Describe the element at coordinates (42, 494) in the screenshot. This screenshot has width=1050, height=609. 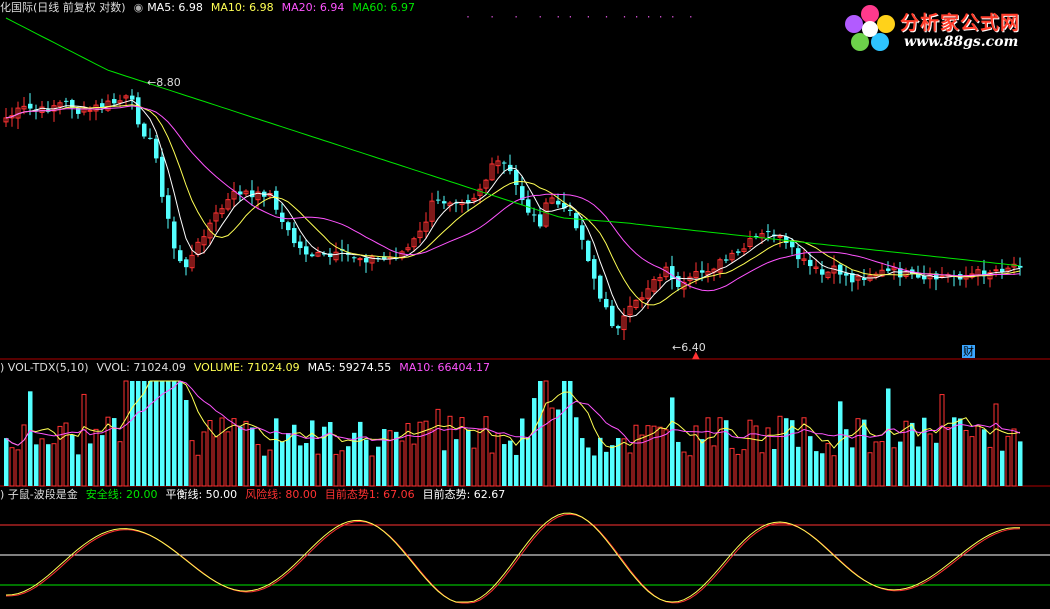
I see `indicator-name: 子鼠-波段是金` at that location.